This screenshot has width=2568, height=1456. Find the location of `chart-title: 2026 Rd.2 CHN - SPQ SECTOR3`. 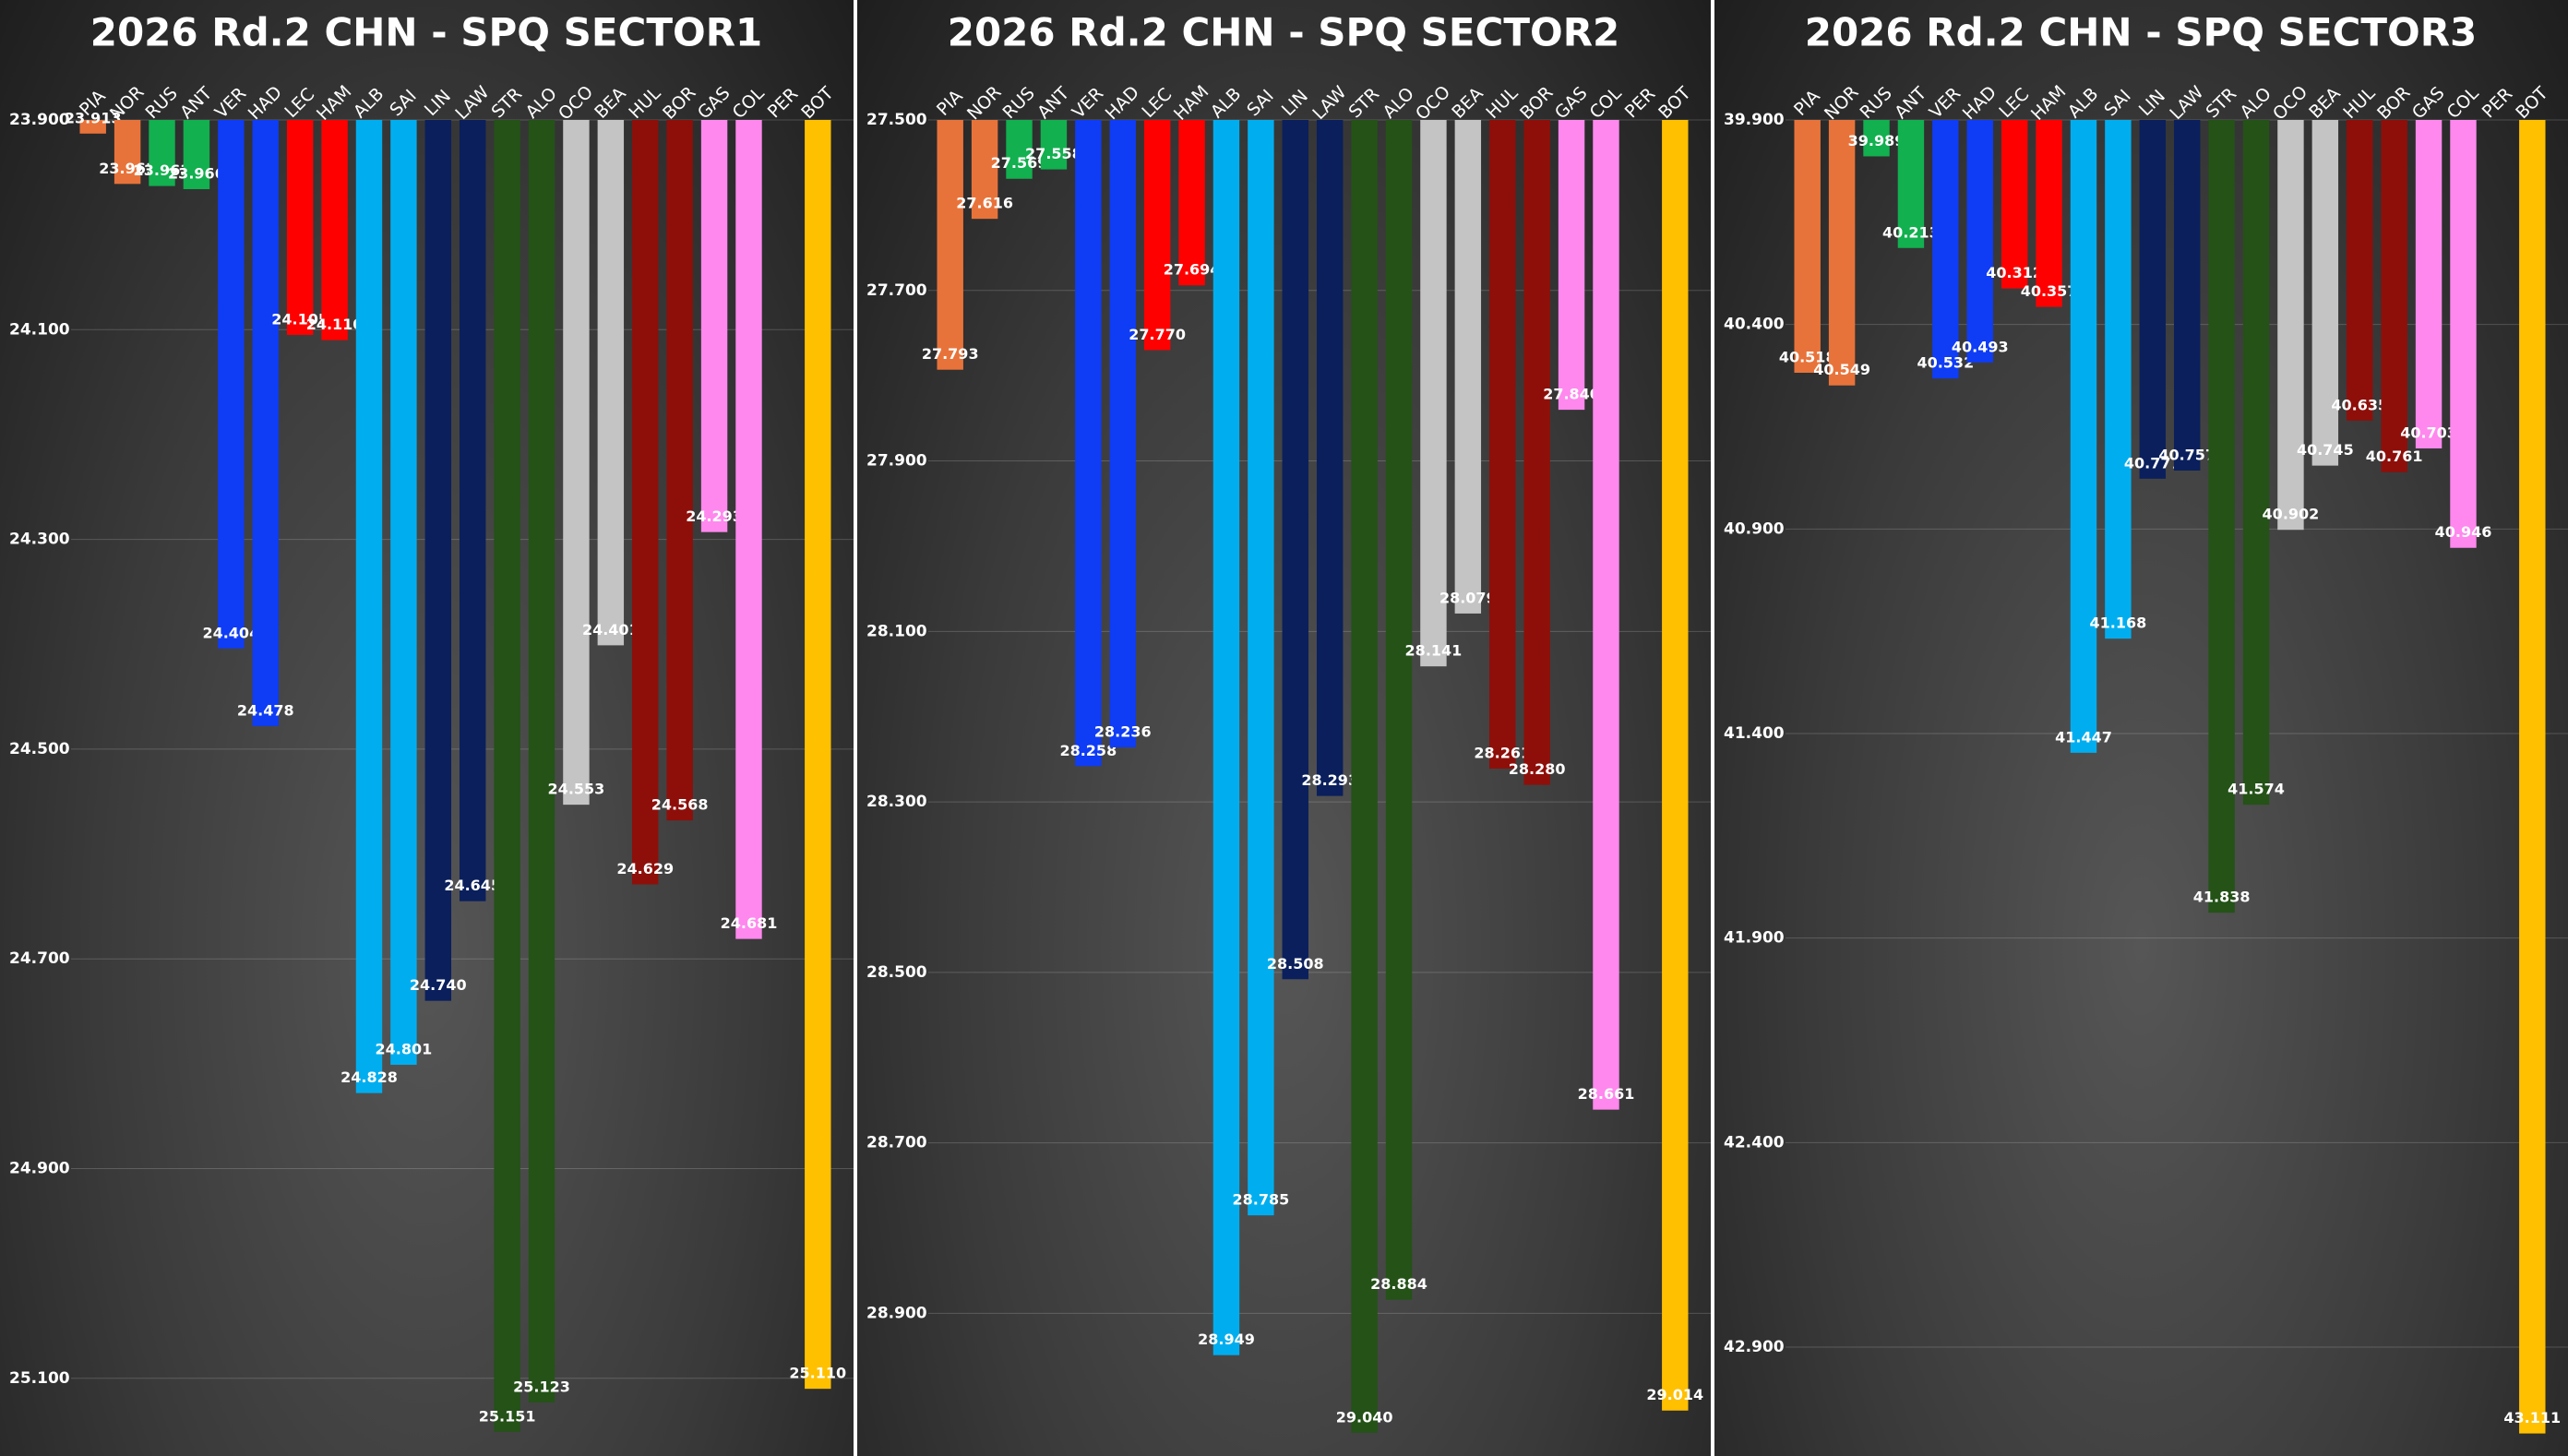

chart-title: 2026 Rd.2 CHN - SPQ SECTOR3 is located at coordinates (2141, 32).